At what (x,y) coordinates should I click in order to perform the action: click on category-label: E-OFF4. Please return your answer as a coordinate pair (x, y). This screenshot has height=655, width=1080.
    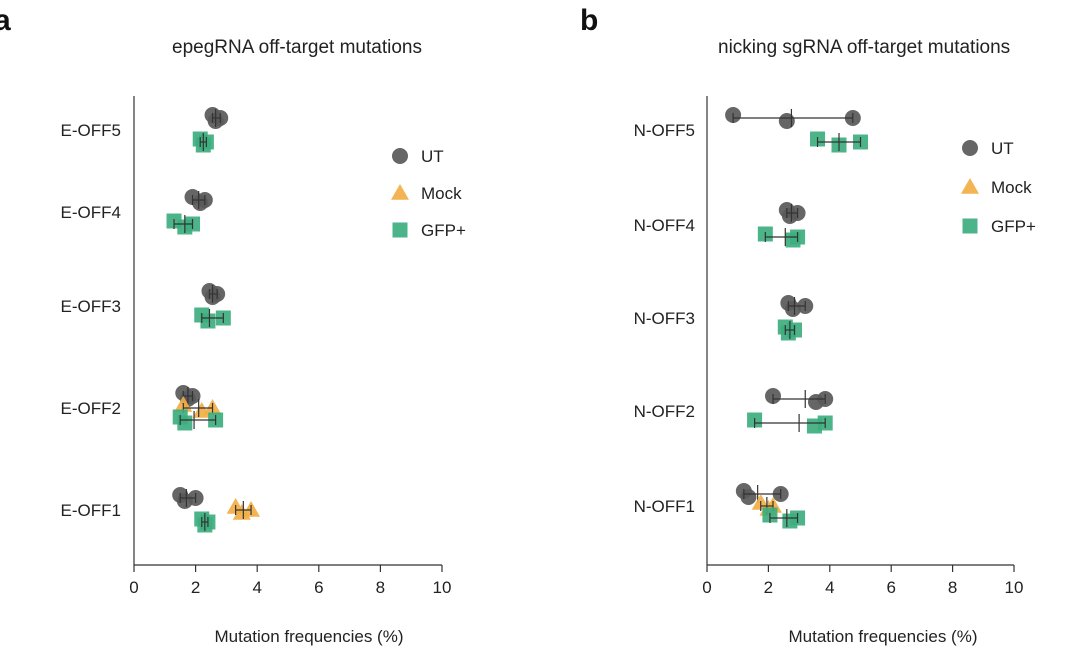
    Looking at the image, I should click on (91, 212).